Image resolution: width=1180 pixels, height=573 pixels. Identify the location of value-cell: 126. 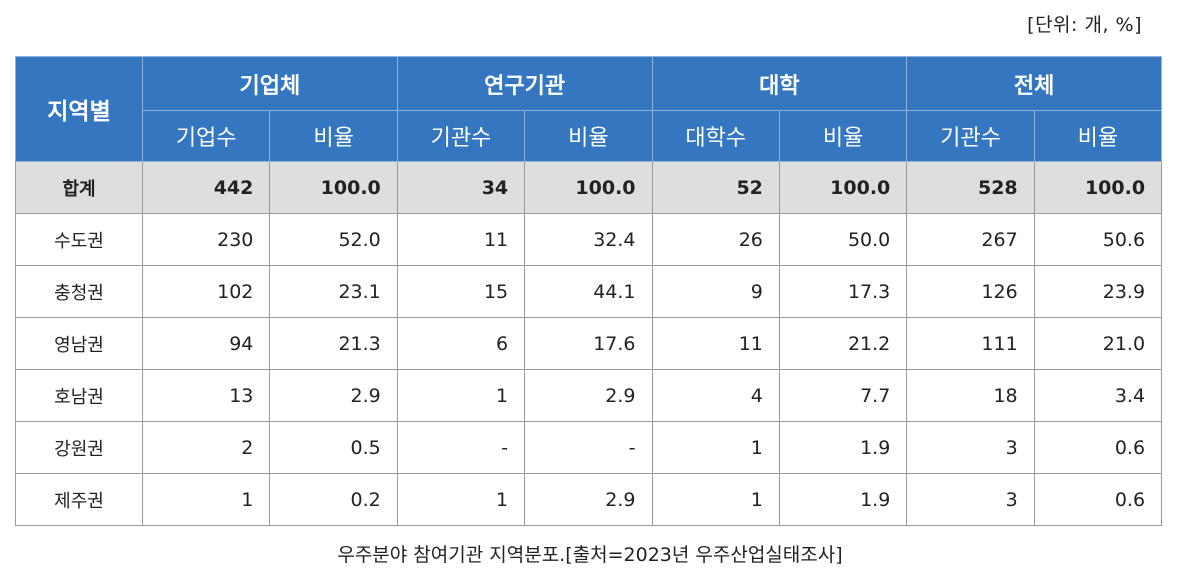
(970, 291).